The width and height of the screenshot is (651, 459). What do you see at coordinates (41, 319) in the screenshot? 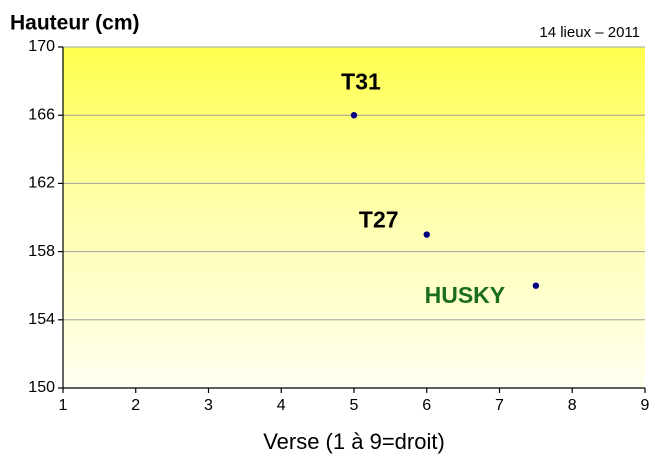
I see `y-tick-label: 154` at bounding box center [41, 319].